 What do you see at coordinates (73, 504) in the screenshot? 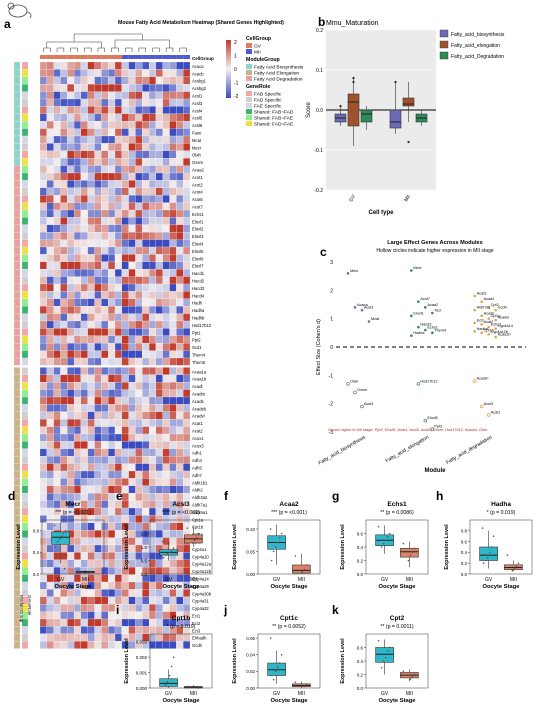
I see `panel-d-title: Mecr` at bounding box center [73, 504].